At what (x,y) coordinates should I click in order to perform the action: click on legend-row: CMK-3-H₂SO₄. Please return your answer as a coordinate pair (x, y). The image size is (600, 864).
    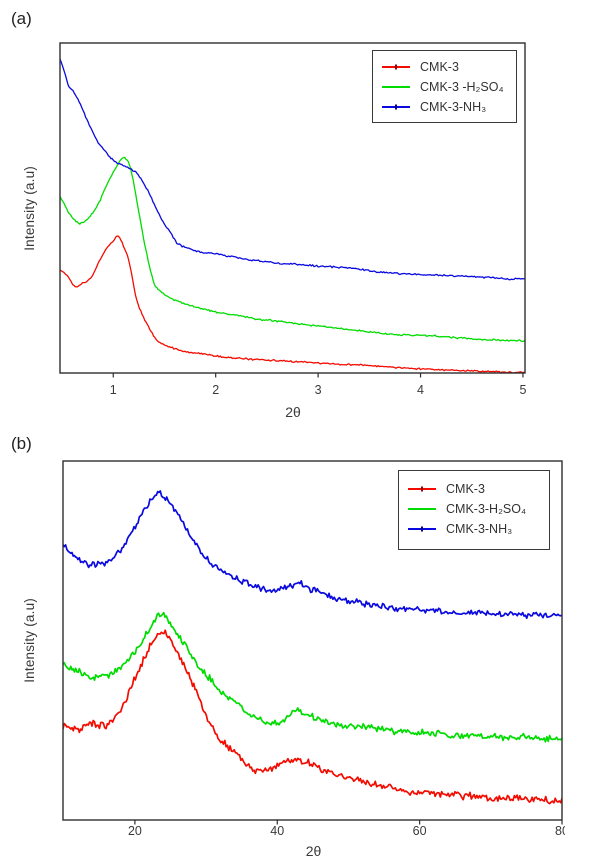
    Looking at the image, I should click on (474, 509).